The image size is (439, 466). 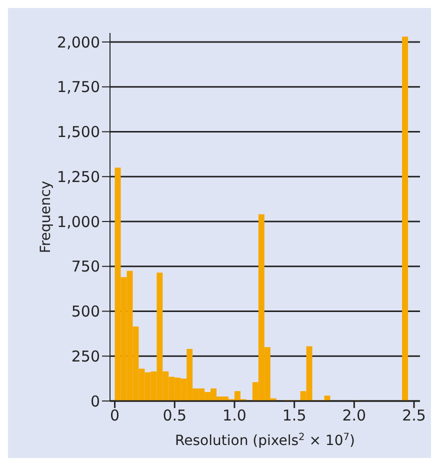 What do you see at coordinates (78, 132) in the screenshot?
I see `y-tick-label: 1,500` at bounding box center [78, 132].